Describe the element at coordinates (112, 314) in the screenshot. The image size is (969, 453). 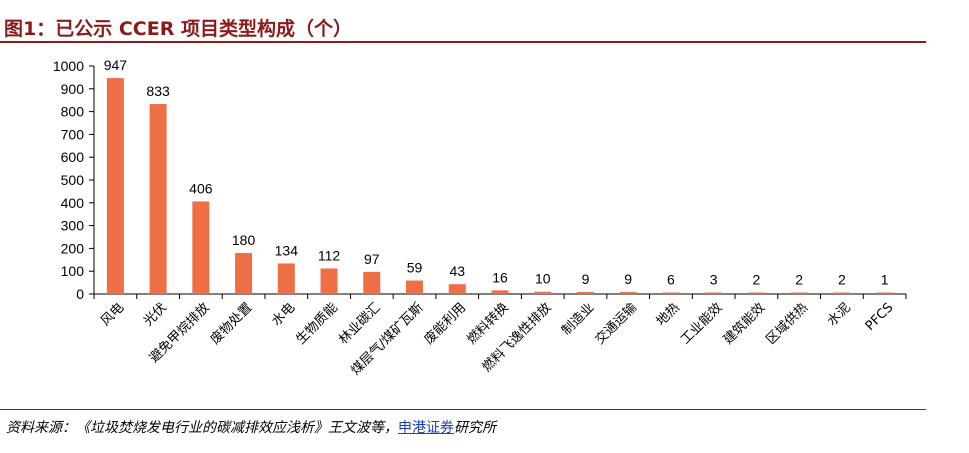
I see `category-label: 风电` at that location.